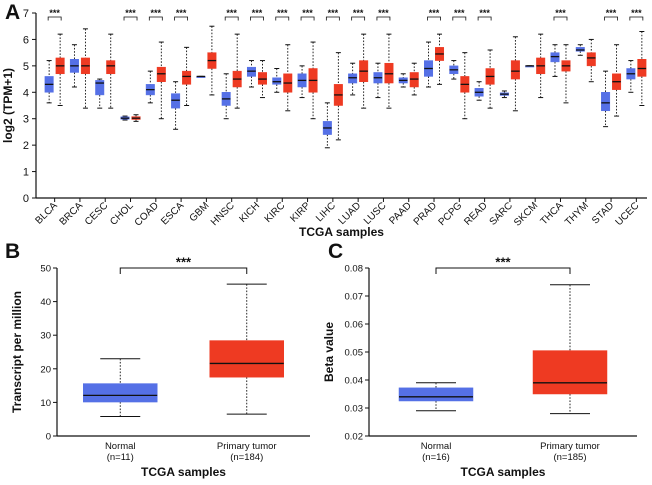 This screenshot has width=652, height=485. What do you see at coordinates (631, 76) in the screenshot?
I see `panel-a-normal-box-UCEC` at bounding box center [631, 76].